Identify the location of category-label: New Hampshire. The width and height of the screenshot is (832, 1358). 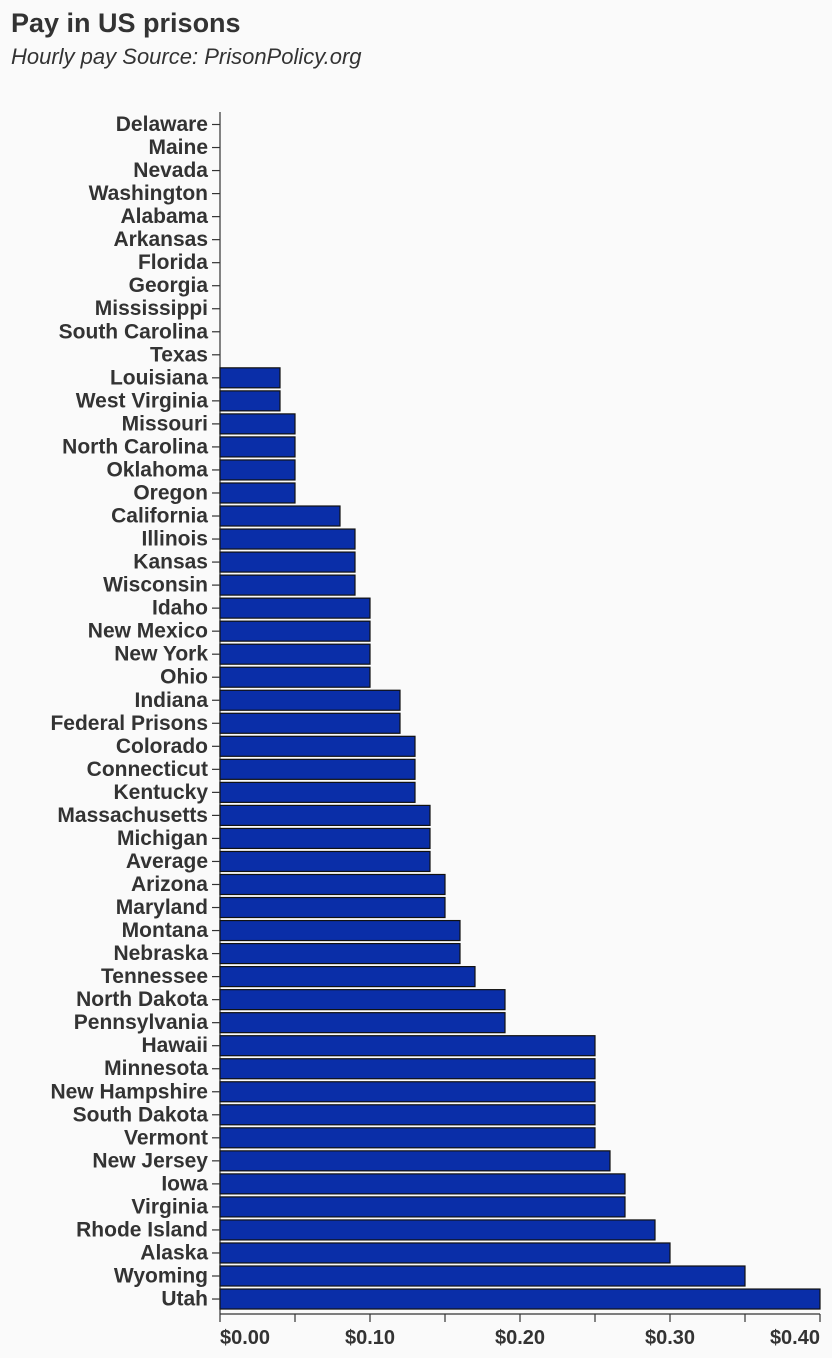
(129, 1091).